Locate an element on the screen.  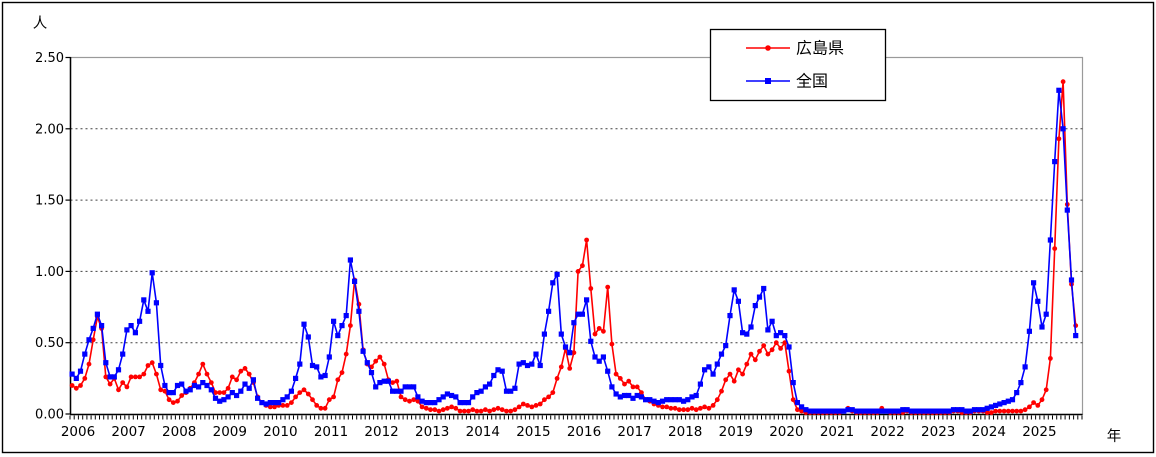
legend-square-marker-icon is located at coordinates (768, 81).